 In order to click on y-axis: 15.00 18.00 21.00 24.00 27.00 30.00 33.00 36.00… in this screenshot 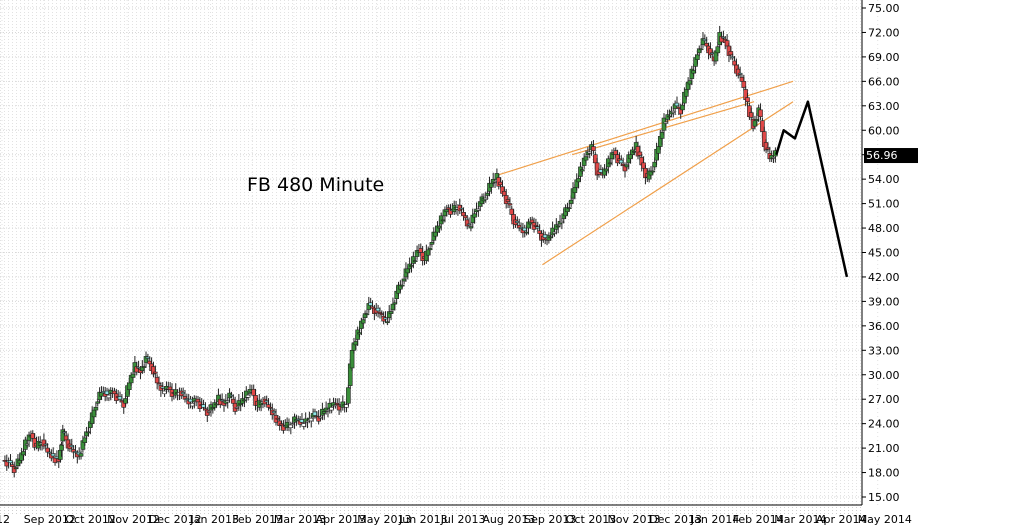, I will do `click(881, 253)`.